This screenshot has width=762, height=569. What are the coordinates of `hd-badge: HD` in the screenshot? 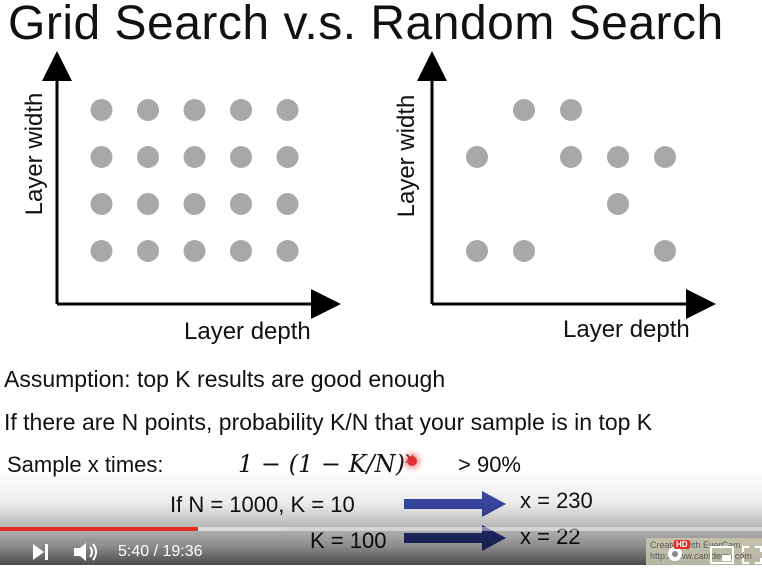 It's located at (682, 544).